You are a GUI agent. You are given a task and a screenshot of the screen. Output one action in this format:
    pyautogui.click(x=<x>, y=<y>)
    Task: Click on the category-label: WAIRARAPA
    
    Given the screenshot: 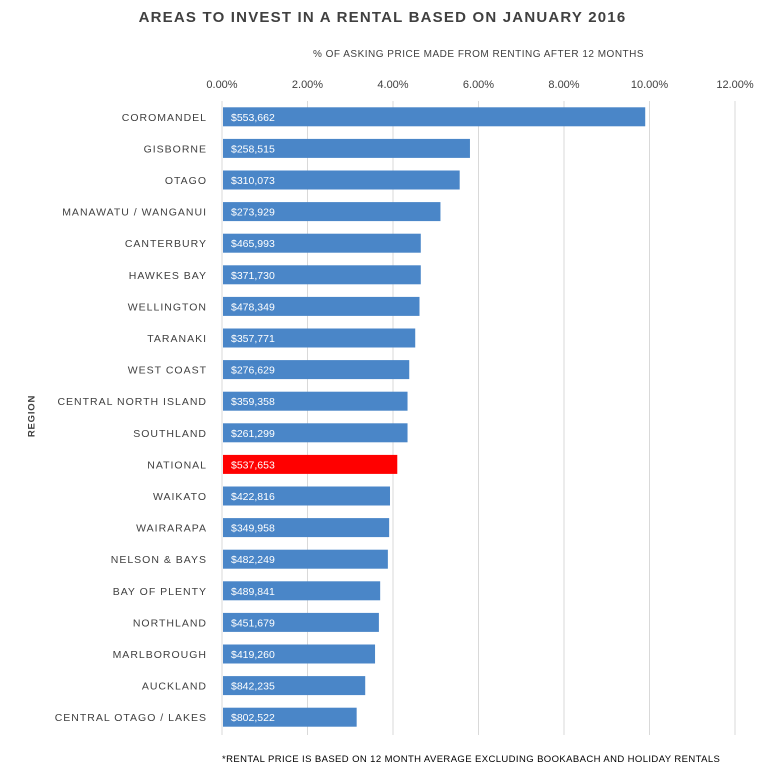 What is the action you would take?
    pyautogui.click(x=171, y=529)
    